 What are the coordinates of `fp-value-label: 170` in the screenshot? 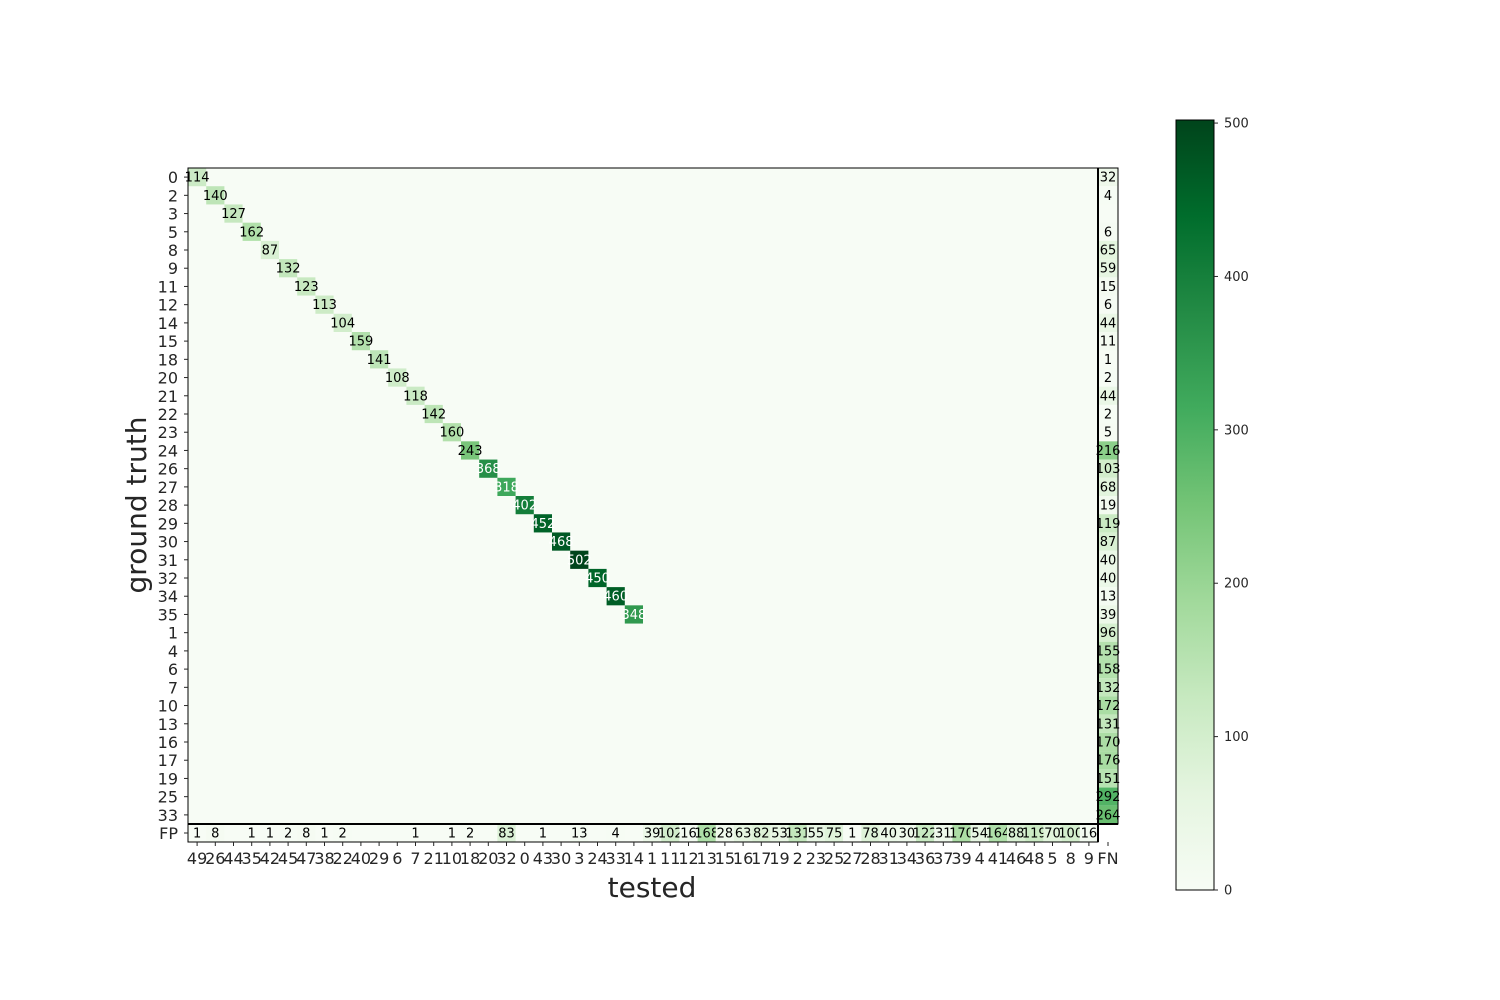 It's located at (961, 834).